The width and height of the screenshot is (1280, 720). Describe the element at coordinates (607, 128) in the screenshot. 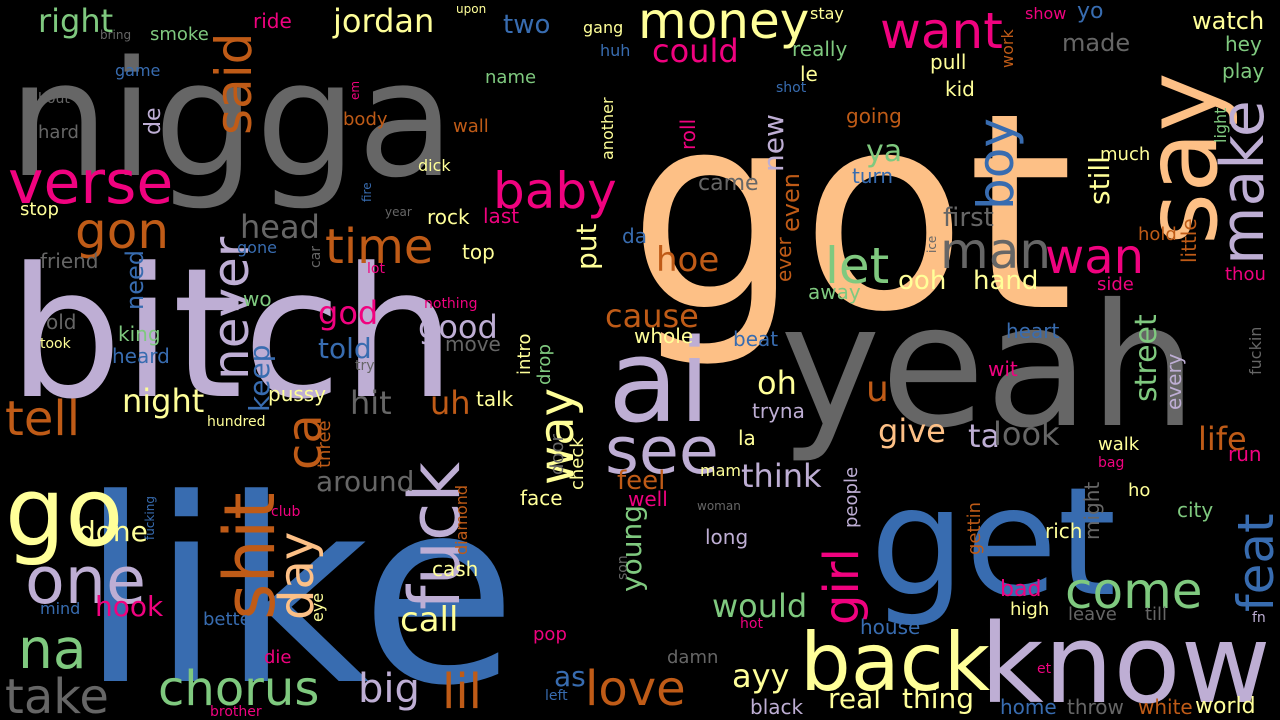

I see `cloud-word: another` at that location.